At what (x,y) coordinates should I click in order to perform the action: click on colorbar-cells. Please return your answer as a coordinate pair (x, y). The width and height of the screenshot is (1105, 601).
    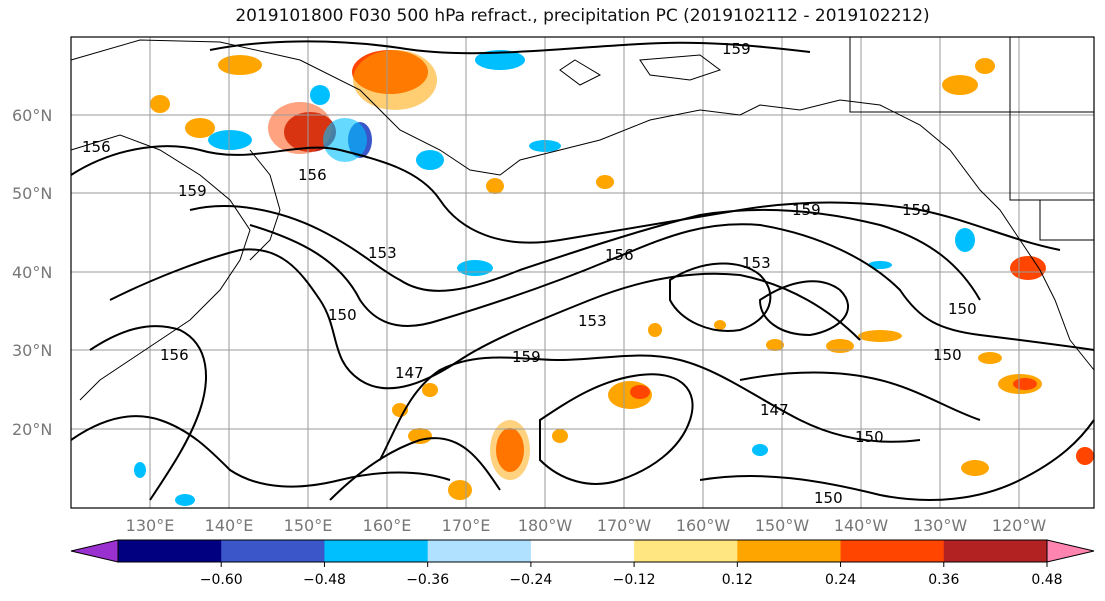
    Looking at the image, I should click on (583, 551).